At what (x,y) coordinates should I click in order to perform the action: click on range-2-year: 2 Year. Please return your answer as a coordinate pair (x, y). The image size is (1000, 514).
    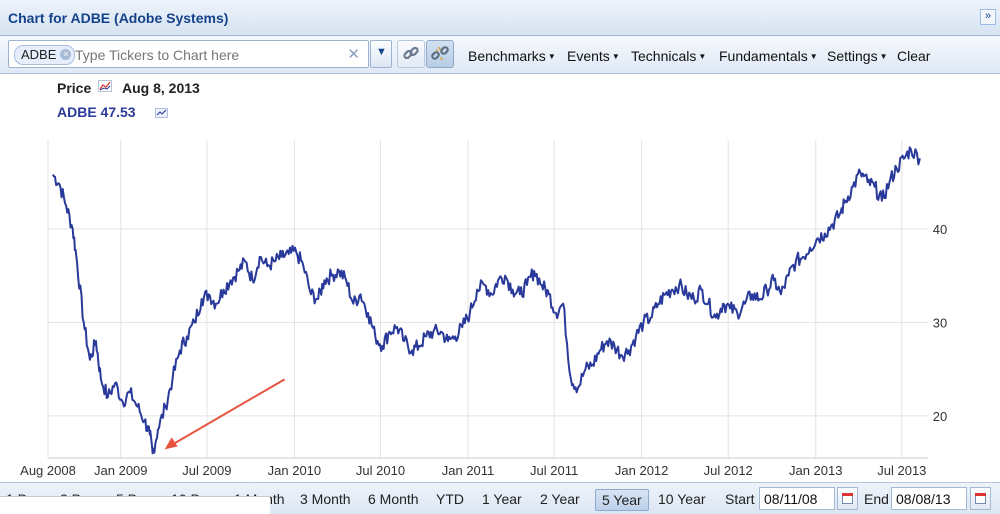
    Looking at the image, I should click on (560, 499).